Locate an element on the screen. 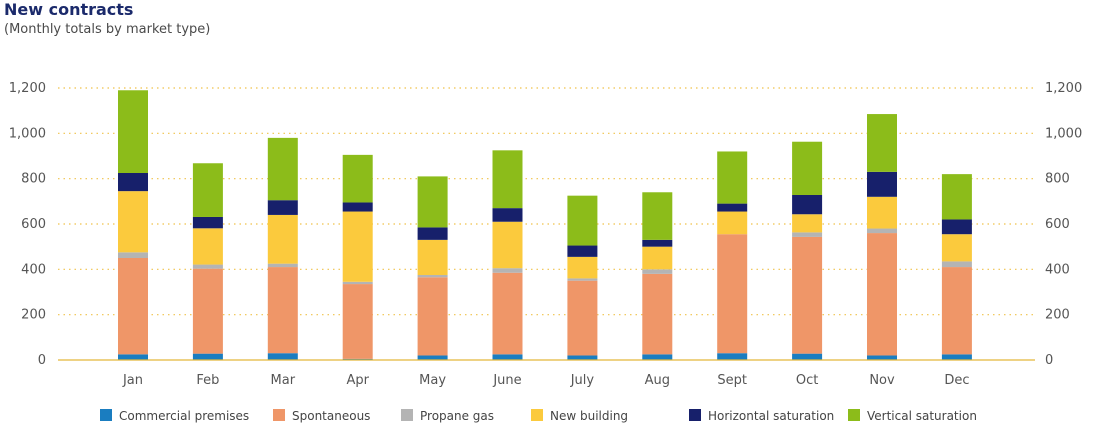 The width and height of the screenshot is (1093, 431). x-tick-label: Dec is located at coordinates (956, 380).